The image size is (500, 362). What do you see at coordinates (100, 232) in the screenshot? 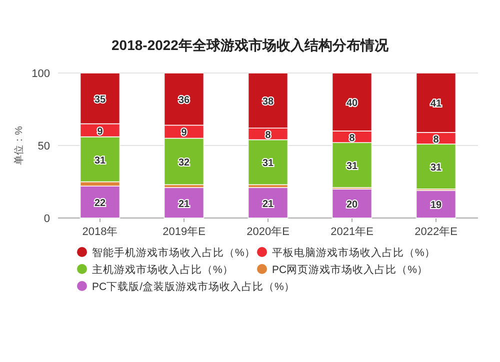
I see `x-tick-label: 2018年` at bounding box center [100, 232].